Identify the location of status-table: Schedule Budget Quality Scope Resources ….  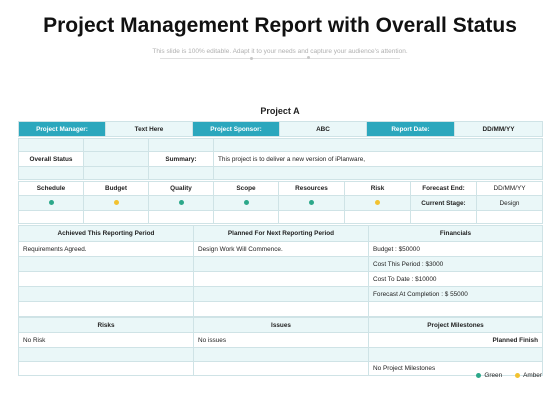
(280, 202).